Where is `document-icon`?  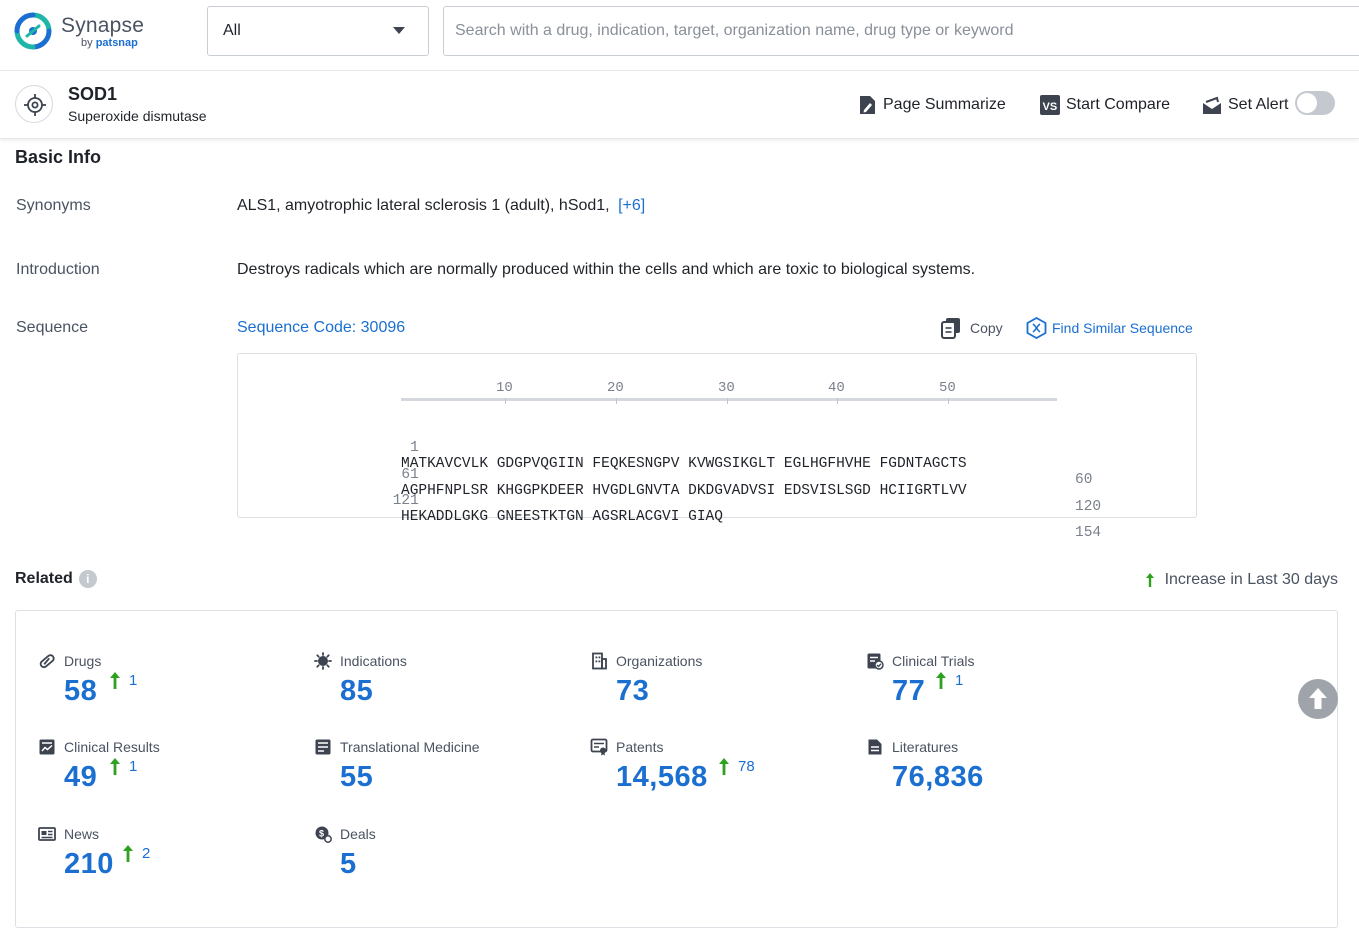 document-icon is located at coordinates (875, 747).